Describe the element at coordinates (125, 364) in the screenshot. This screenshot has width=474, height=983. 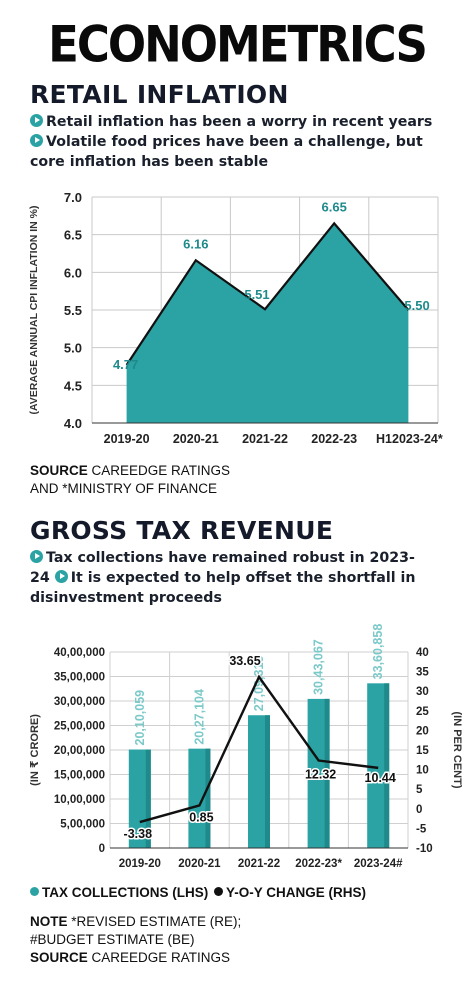
I see `data-label: 4.77` at that location.